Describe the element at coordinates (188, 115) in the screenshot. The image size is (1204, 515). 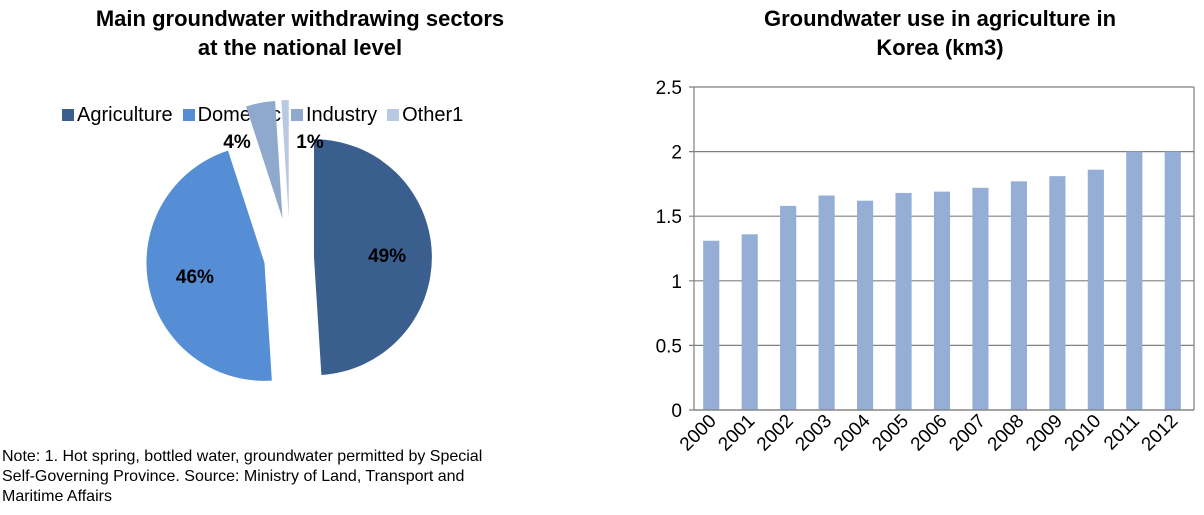
I see `legend-swatch-domestic` at that location.